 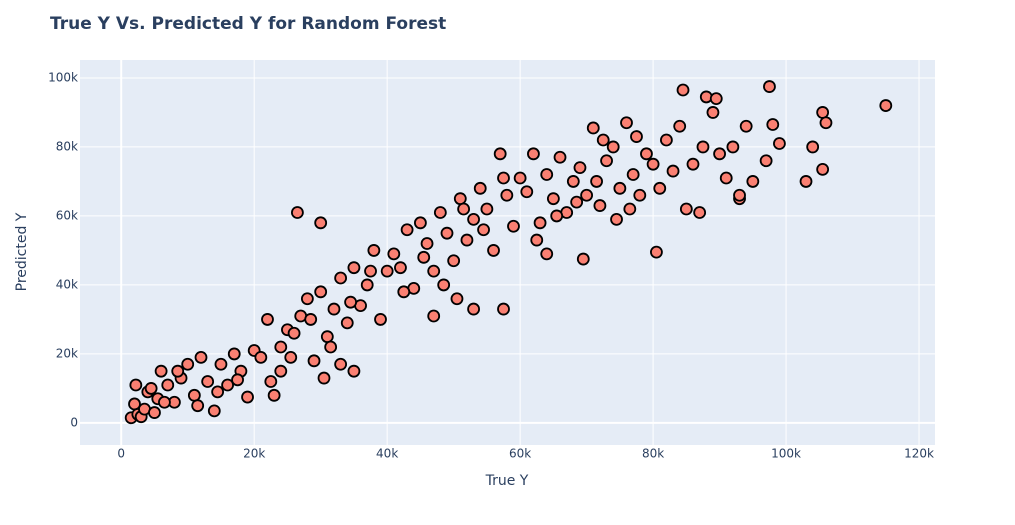 I want to click on x-tick-label: 80k, so click(x=653, y=454).